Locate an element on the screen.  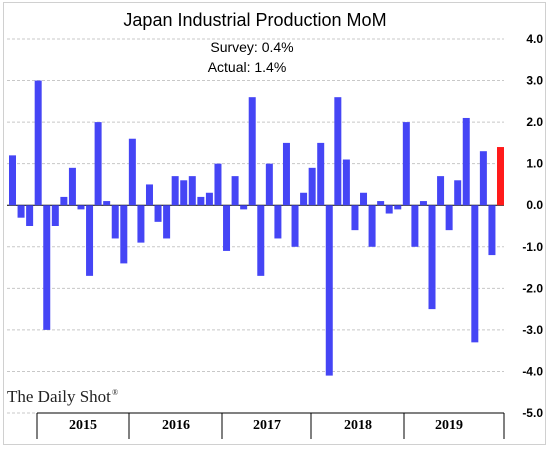
y-tick-label: -4.0 is located at coordinates (532, 371).